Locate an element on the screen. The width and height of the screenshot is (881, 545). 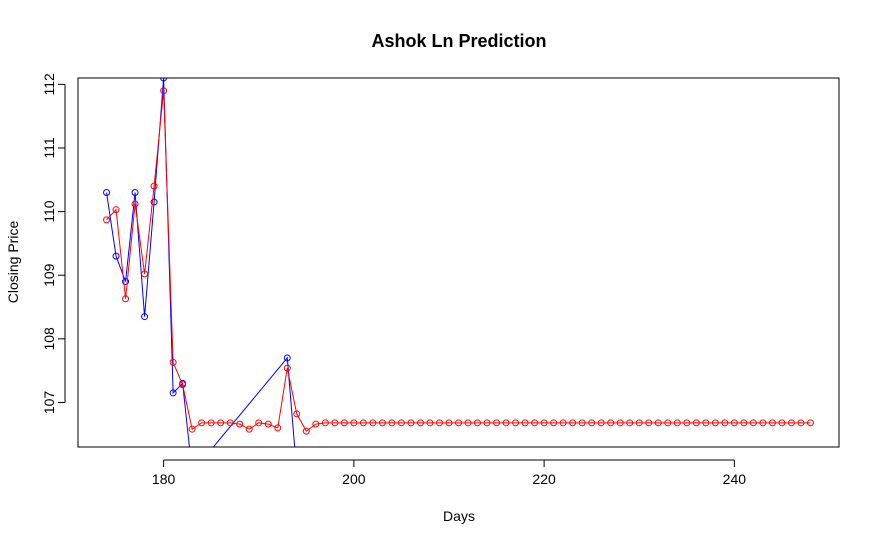
x-axis-label: Days is located at coordinates (459, 516).